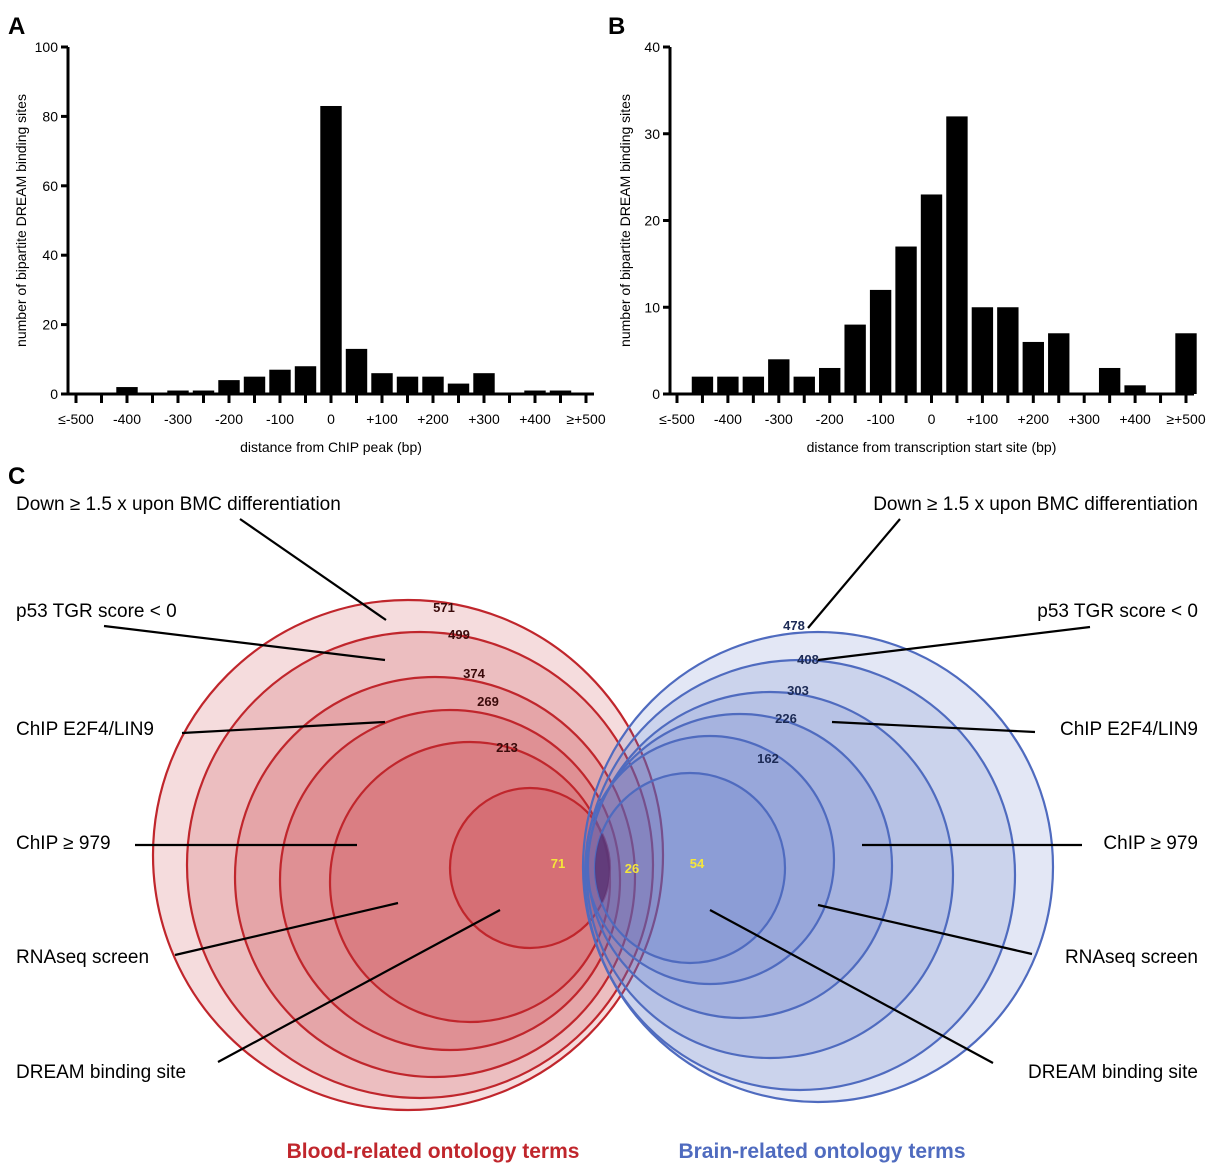 The width and height of the screenshot is (1218, 1165). Describe the element at coordinates (50, 325) in the screenshot. I see `y-tick-label: 20` at that location.